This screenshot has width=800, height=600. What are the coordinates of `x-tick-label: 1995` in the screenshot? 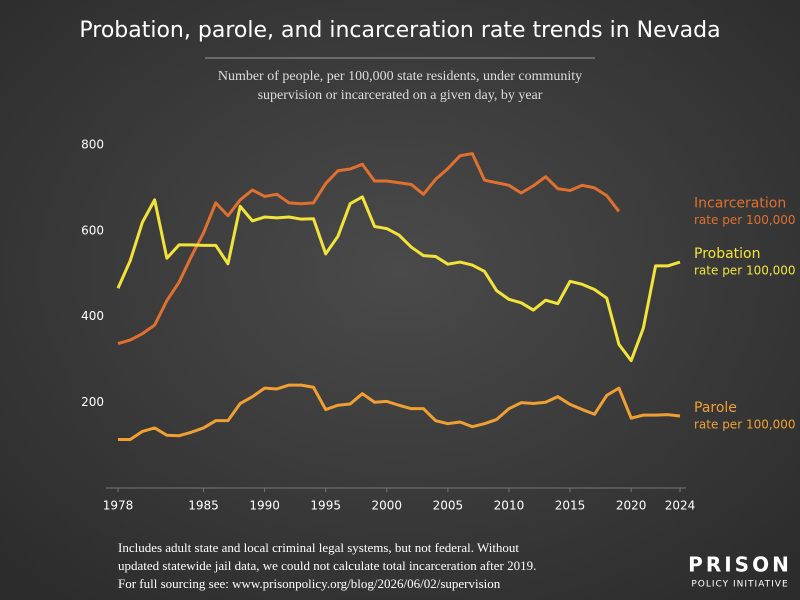 It's located at (325, 506).